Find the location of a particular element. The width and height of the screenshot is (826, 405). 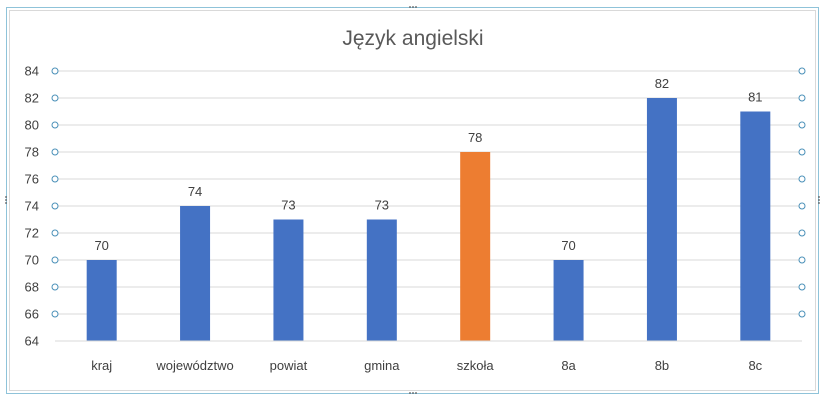

y-tick-label: 82 is located at coordinates (32, 98).